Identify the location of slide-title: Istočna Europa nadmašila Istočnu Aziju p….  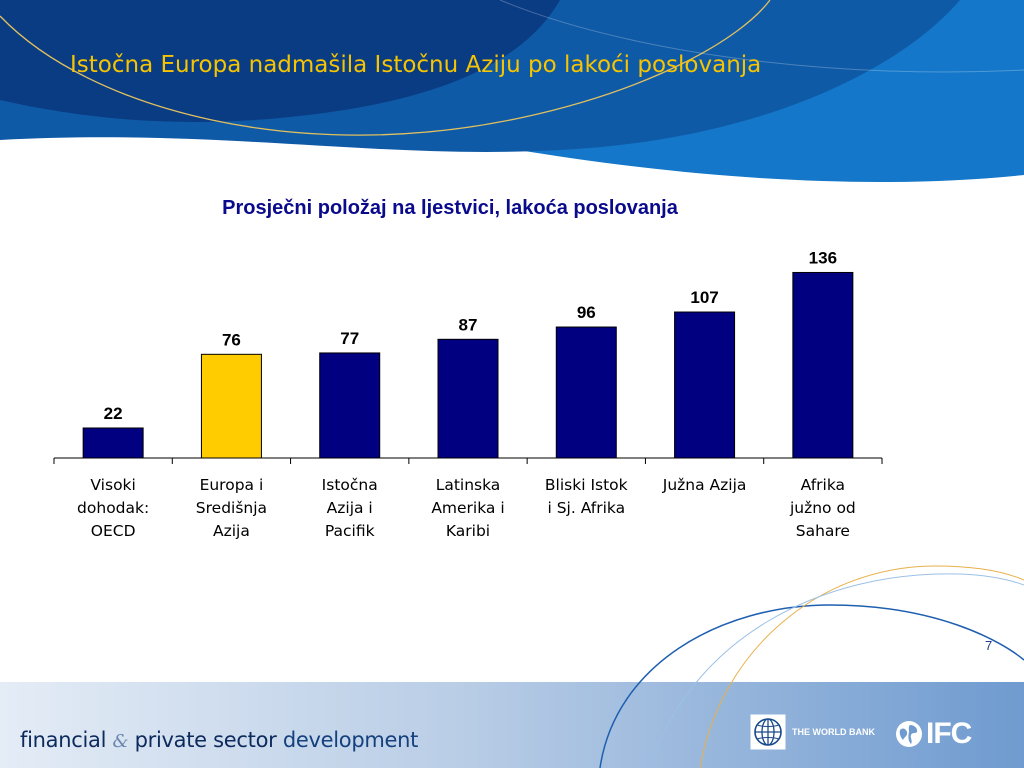
(416, 65).